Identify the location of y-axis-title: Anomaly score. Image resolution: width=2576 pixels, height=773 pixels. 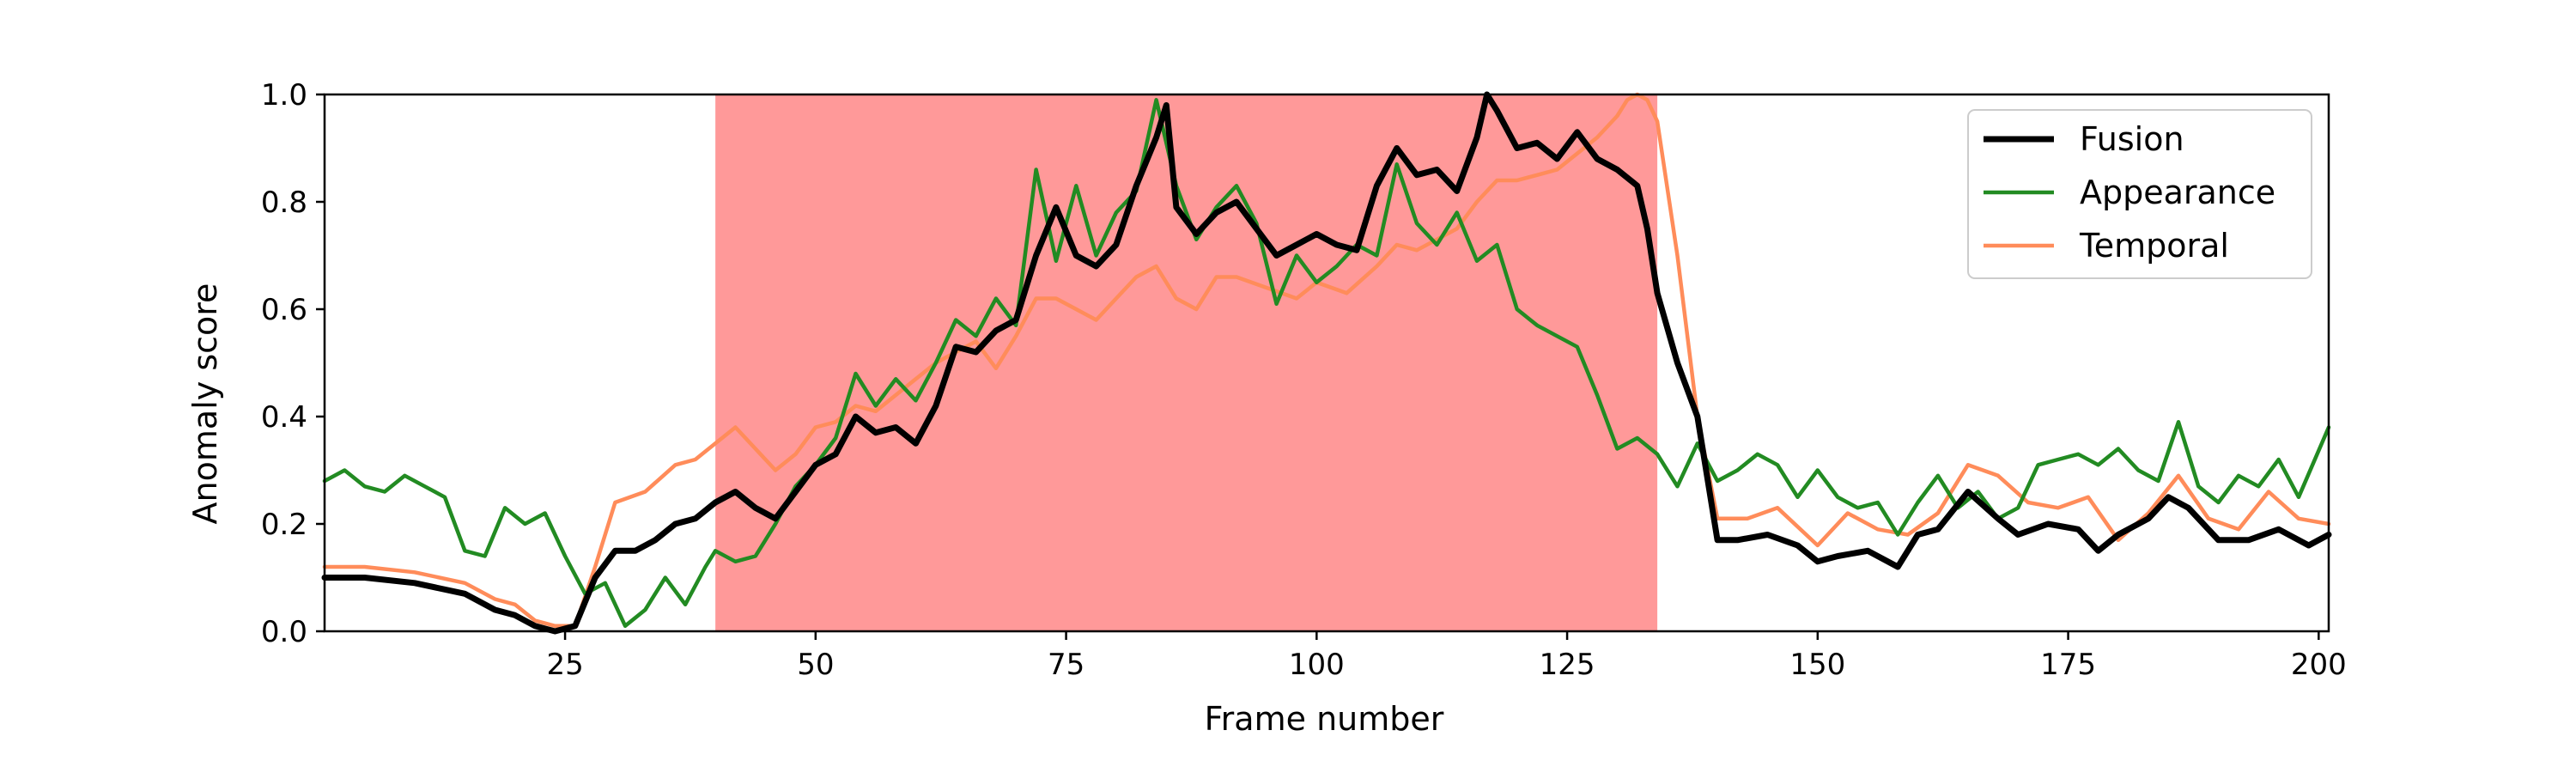
(205, 404).